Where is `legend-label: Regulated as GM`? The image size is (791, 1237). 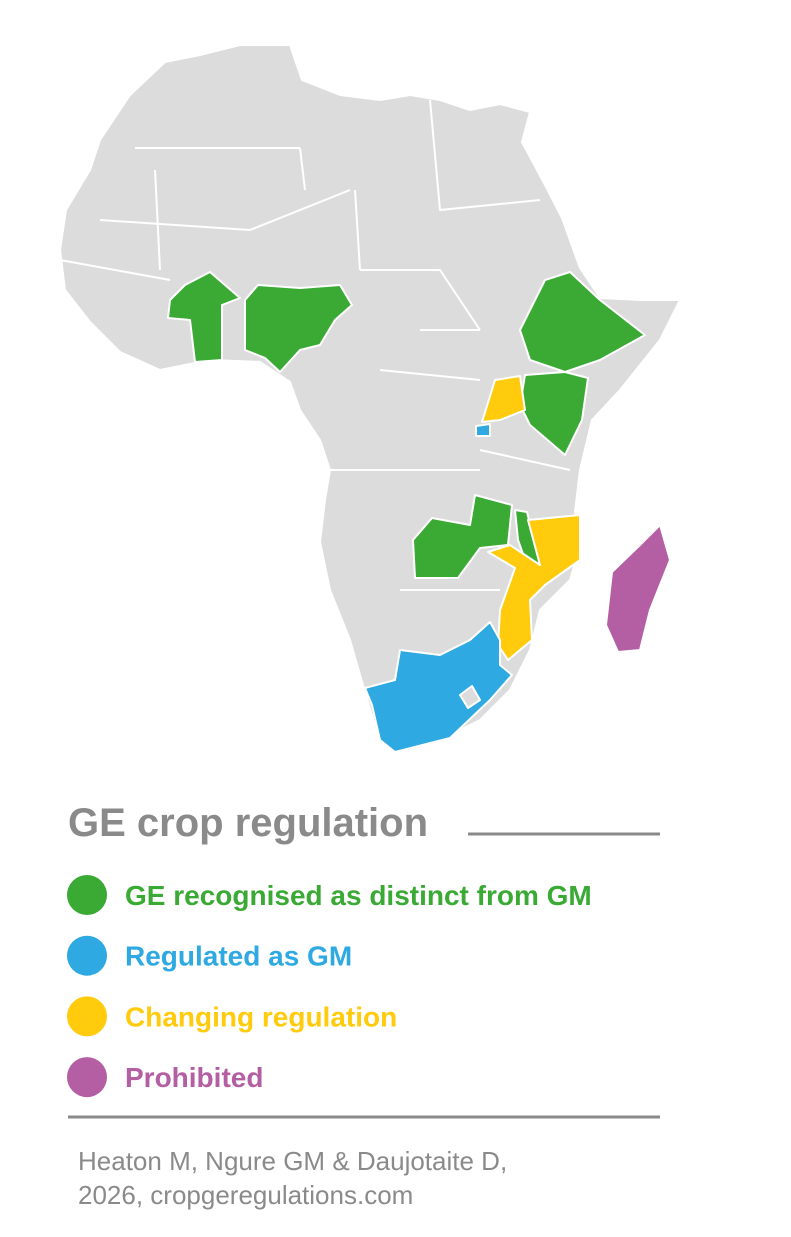
legend-label: Regulated as GM is located at coordinates (238, 956).